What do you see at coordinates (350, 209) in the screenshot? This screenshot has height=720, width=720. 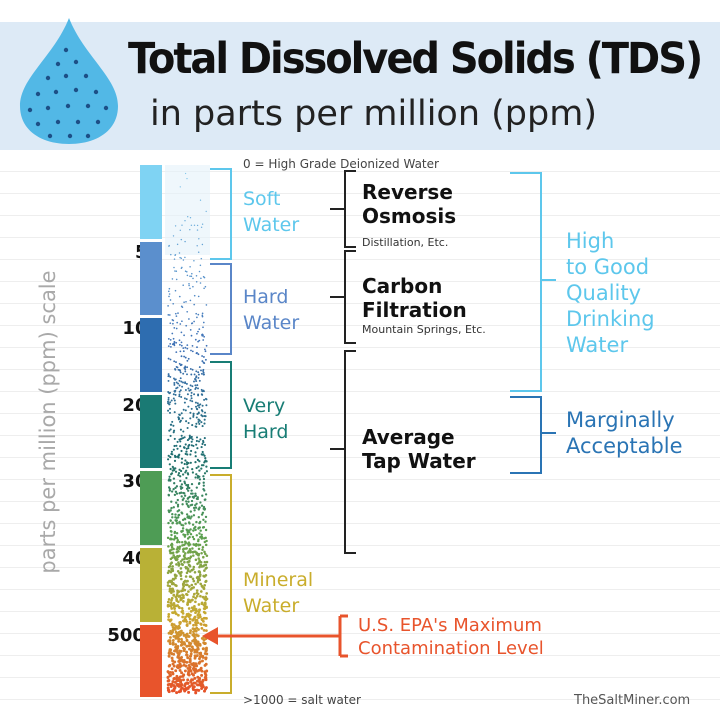 I see `reverse-osmosis-bracket` at bounding box center [350, 209].